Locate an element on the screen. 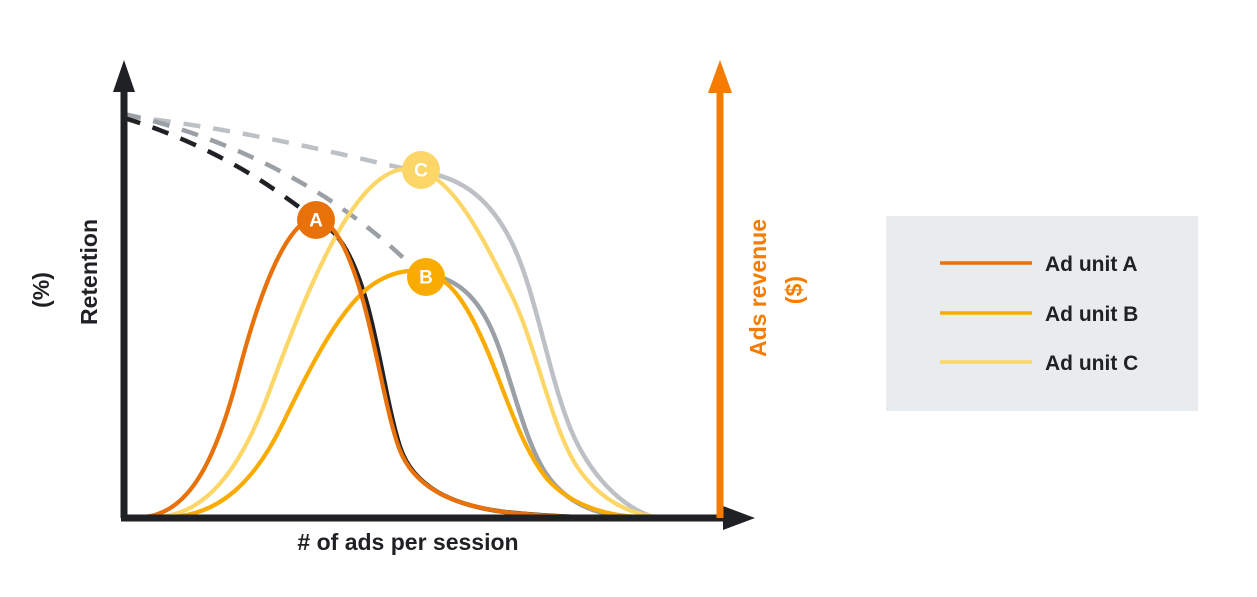 Image resolution: width=1257 pixels, height=597 pixels. legend-label-ad-unit-c: Ad unit C is located at coordinates (1091, 363).